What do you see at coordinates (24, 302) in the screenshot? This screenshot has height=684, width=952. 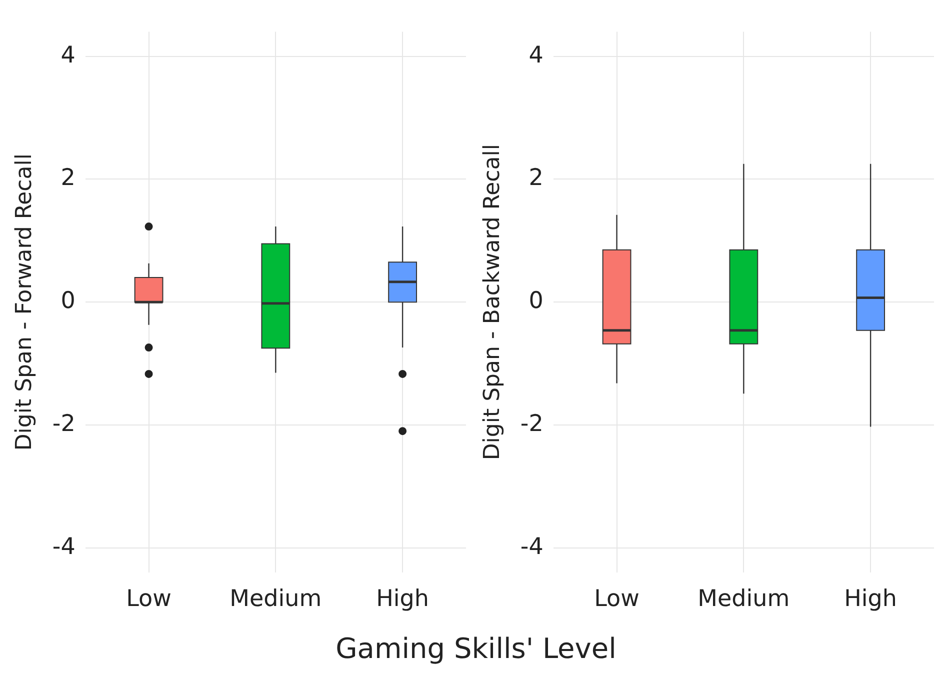 I see `y-axis-title: Digit Span - Forward Recall` at bounding box center [24, 302].